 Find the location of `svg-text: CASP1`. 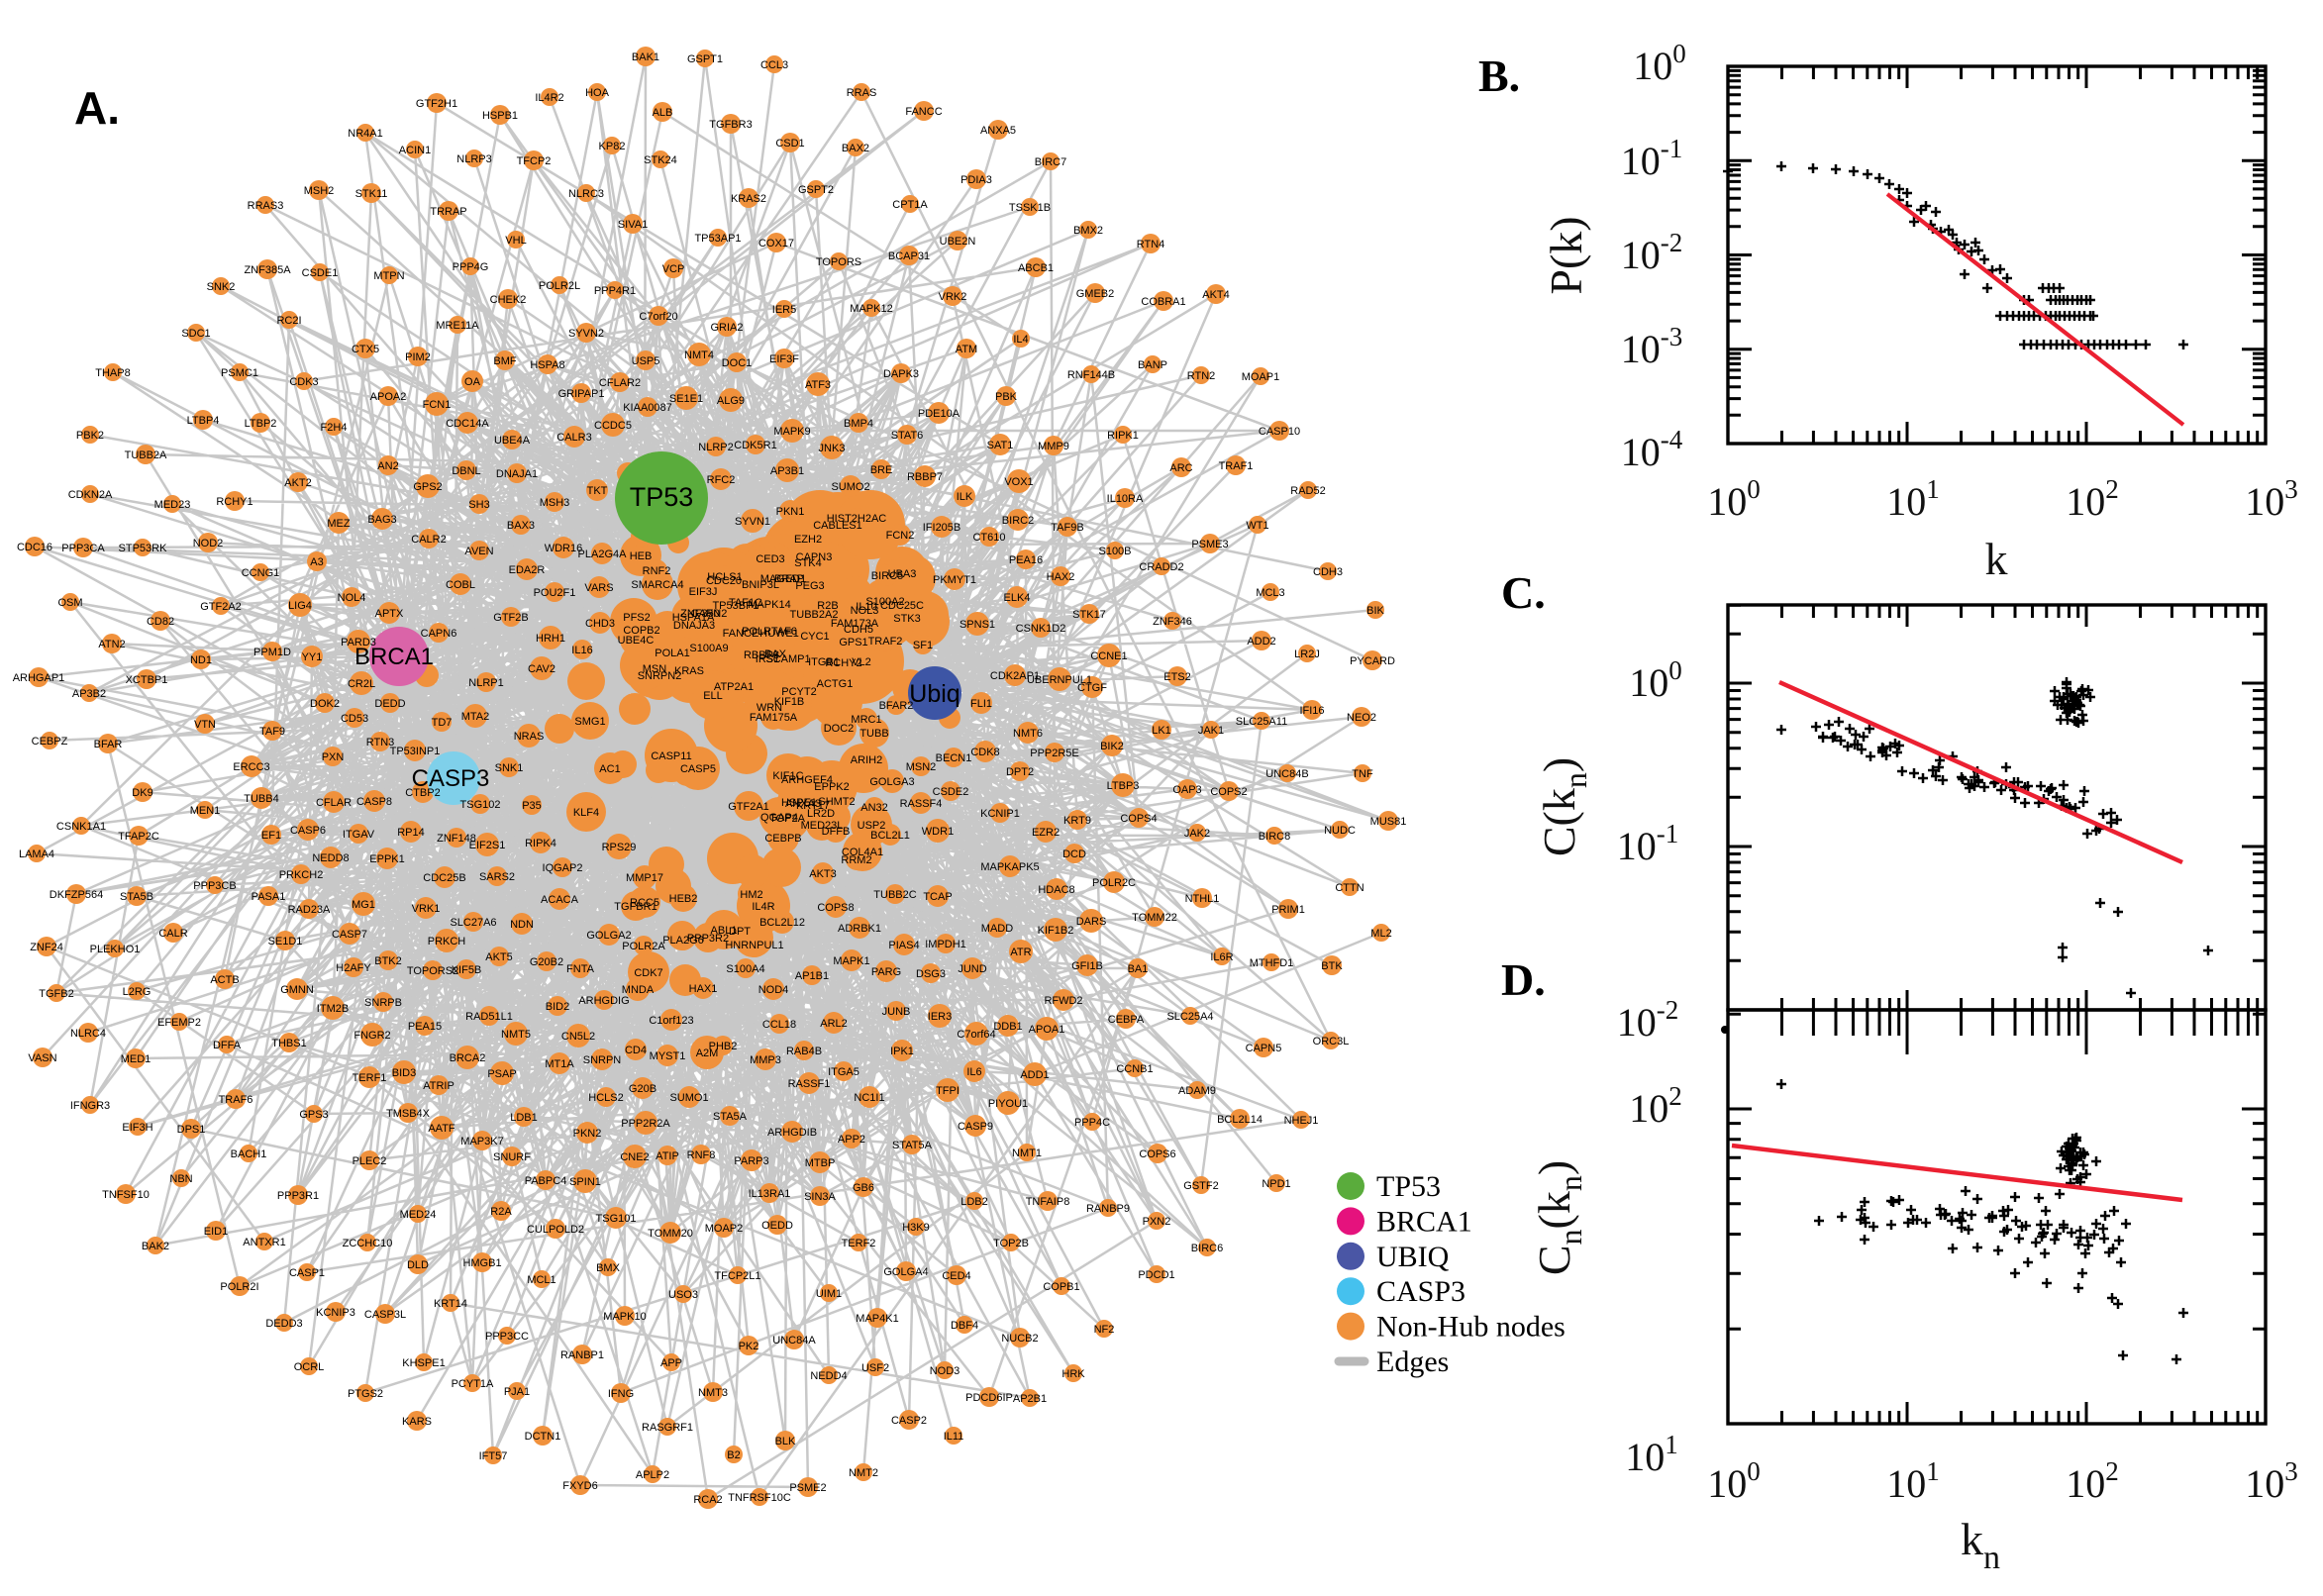

svg-text: CASP1 is located at coordinates (307, 1273).